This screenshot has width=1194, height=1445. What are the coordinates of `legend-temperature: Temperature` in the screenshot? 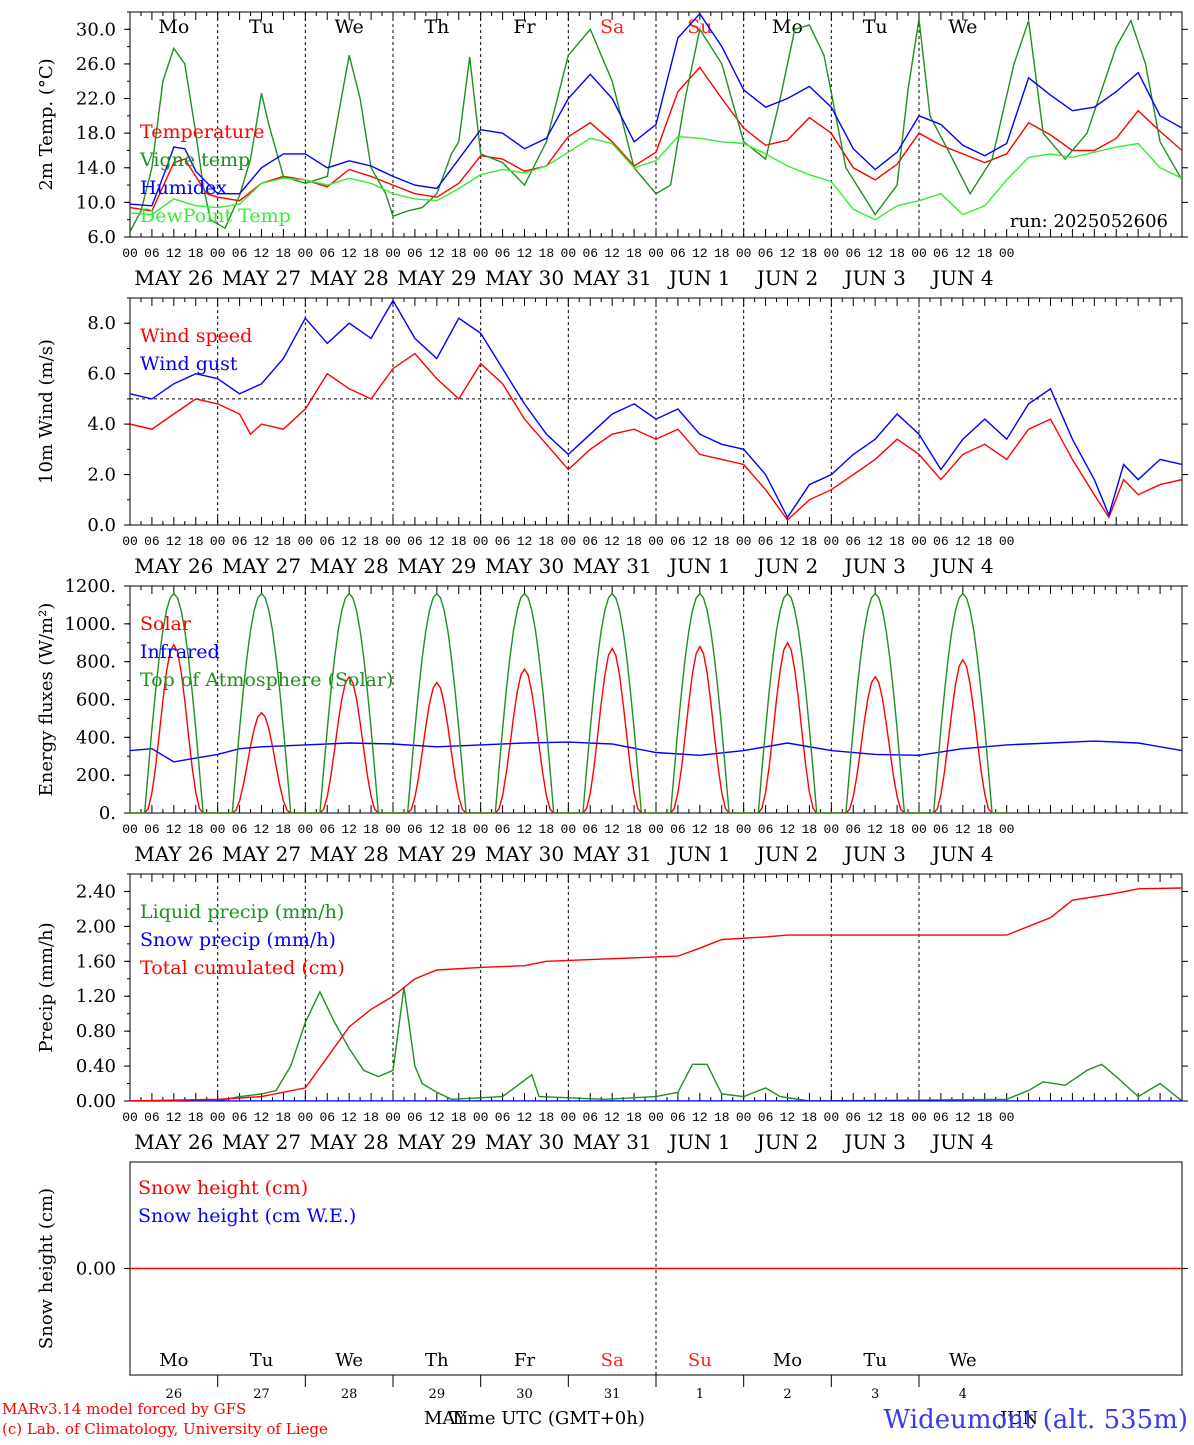 It's located at (202, 132).